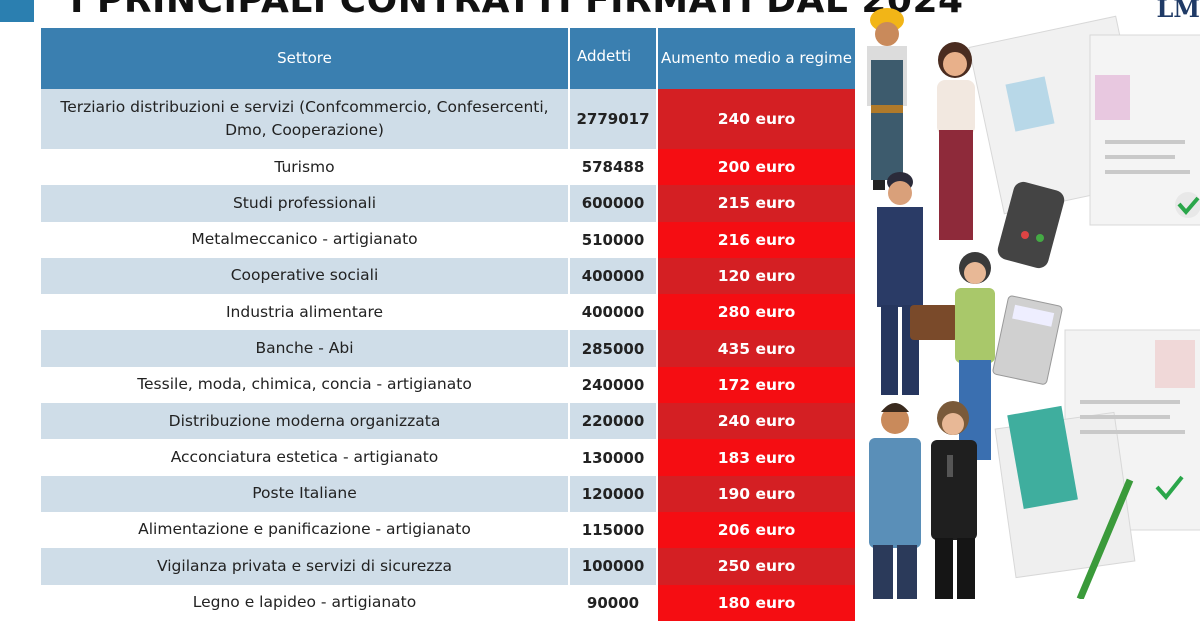 Image resolution: width=1200 pixels, height=621 pixels. I want to click on businessman-icon, so click(917, 283).